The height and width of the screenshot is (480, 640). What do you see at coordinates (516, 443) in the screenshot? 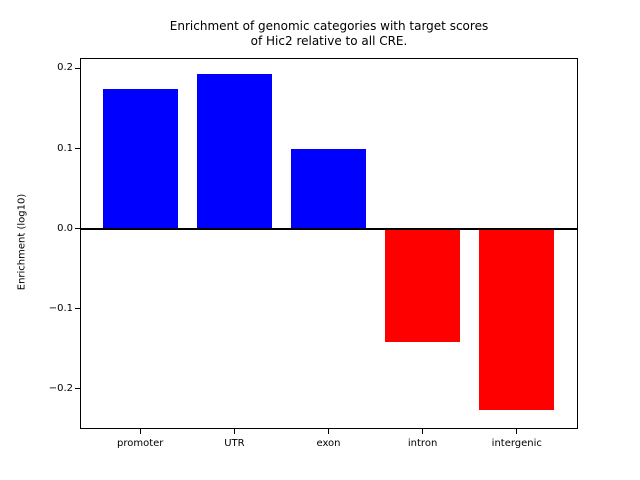
I see `x-tick-label-intergenic: intergenic` at bounding box center [516, 443].